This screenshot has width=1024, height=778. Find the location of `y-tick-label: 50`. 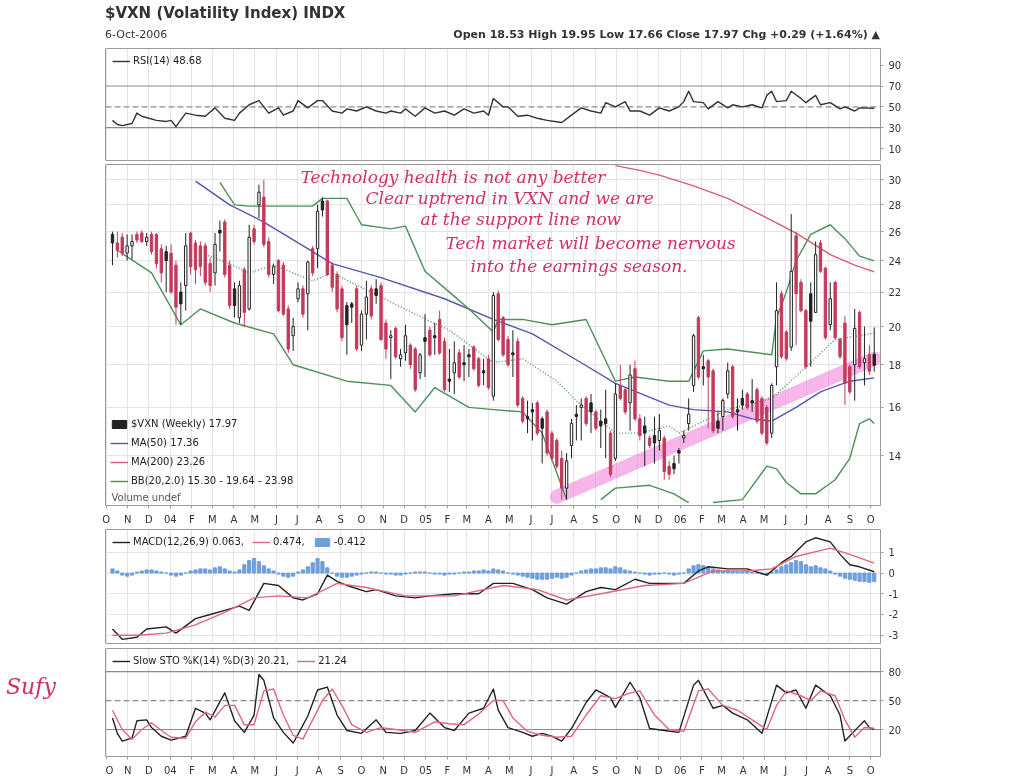

y-tick-label: 50 is located at coordinates (895, 107).